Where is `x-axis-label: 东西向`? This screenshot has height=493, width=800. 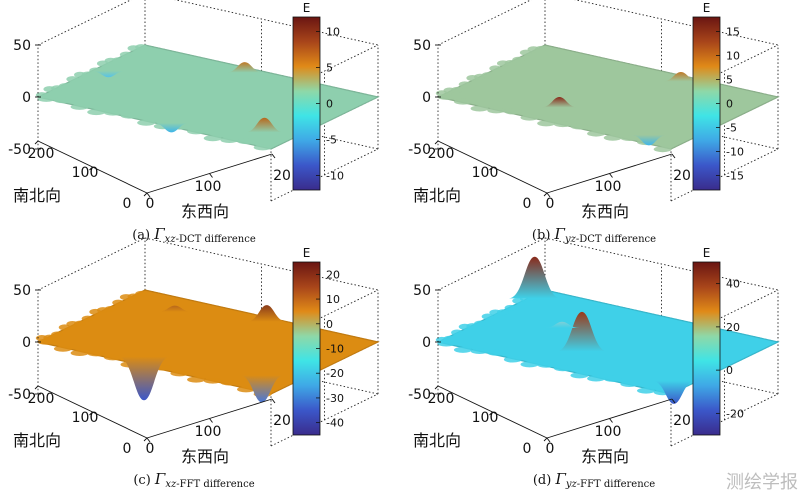 x-axis-label: 东西向 is located at coordinates (205, 211).